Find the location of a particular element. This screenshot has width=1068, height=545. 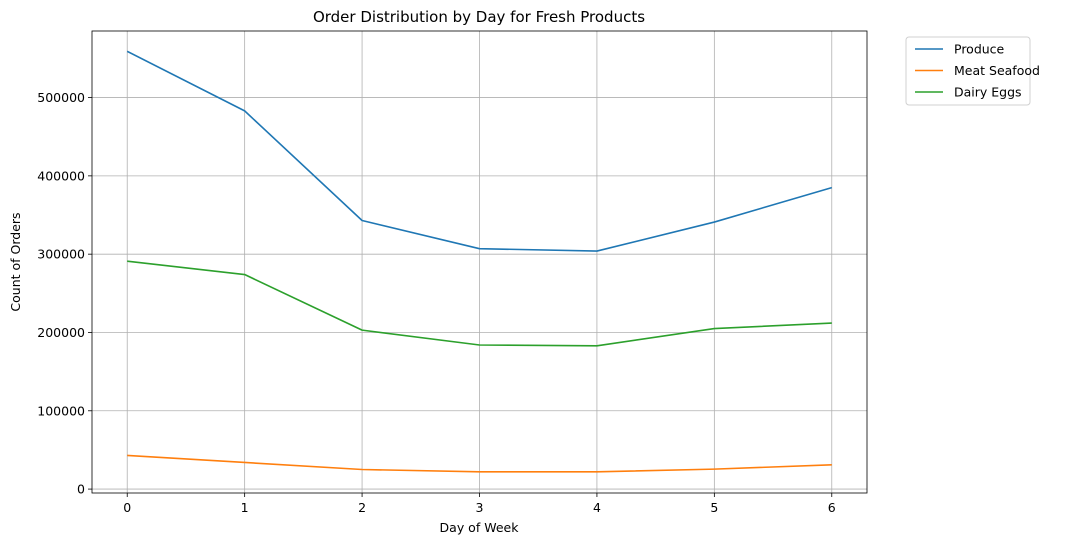

series-line-dairy-eggs is located at coordinates (479, 303).